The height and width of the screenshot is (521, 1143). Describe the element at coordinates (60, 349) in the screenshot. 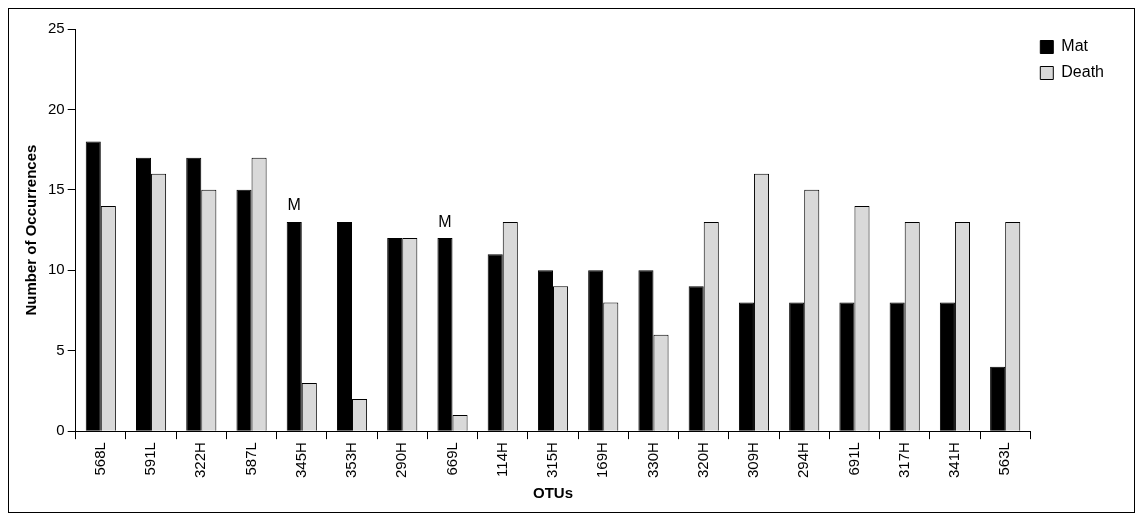

I see `y-tick-label: 5` at that location.